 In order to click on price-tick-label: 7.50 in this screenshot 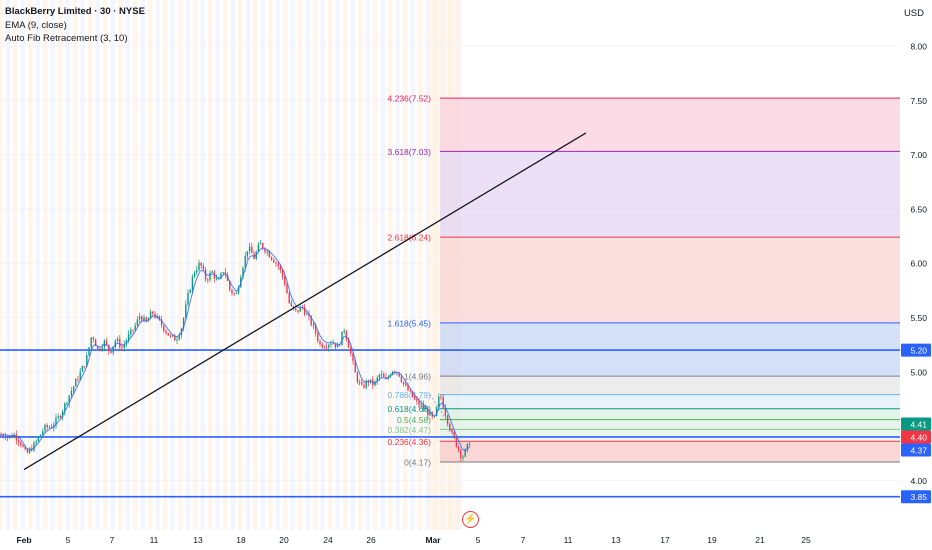, I will do `click(918, 101)`.